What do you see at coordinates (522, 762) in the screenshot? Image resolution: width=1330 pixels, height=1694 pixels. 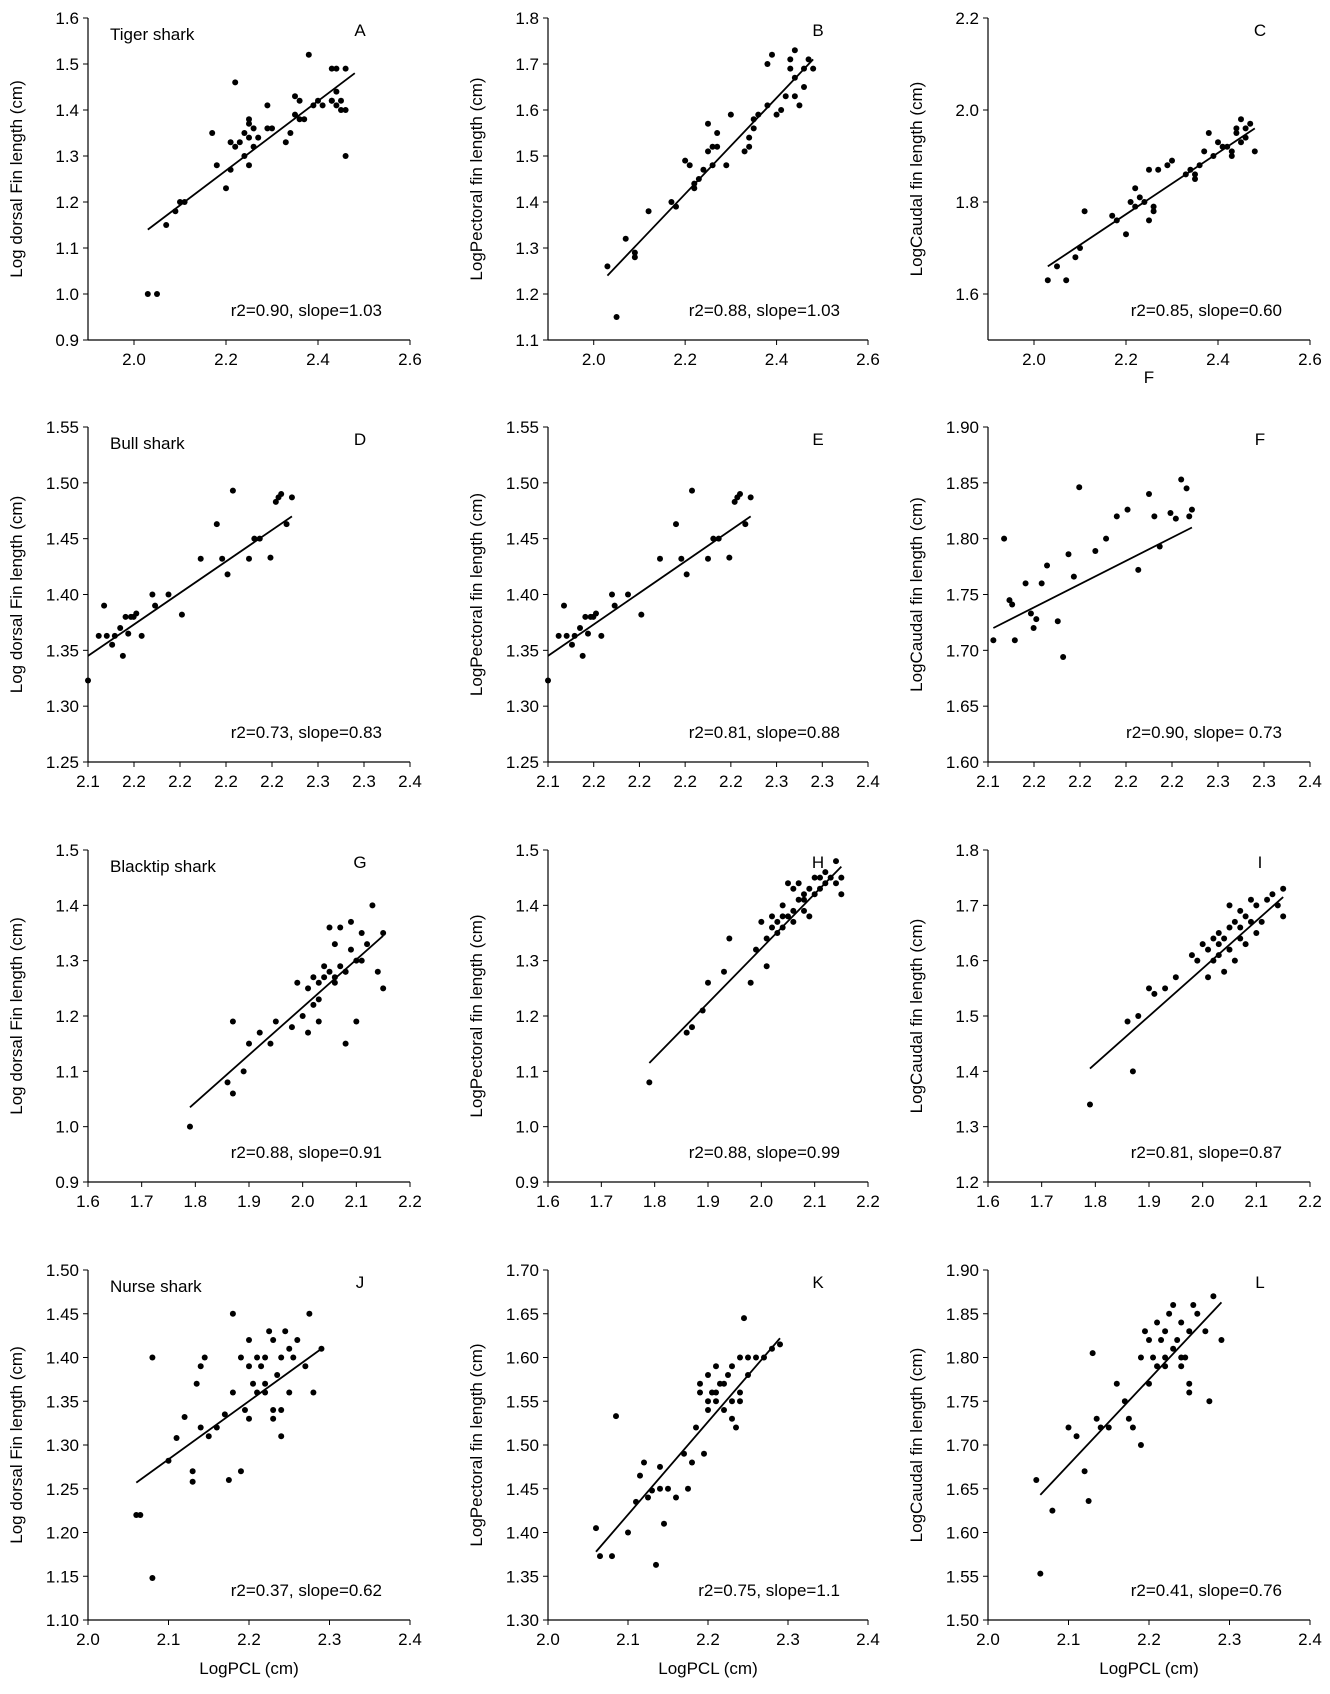 I see `y-tick-label: 1.25` at bounding box center [522, 762].